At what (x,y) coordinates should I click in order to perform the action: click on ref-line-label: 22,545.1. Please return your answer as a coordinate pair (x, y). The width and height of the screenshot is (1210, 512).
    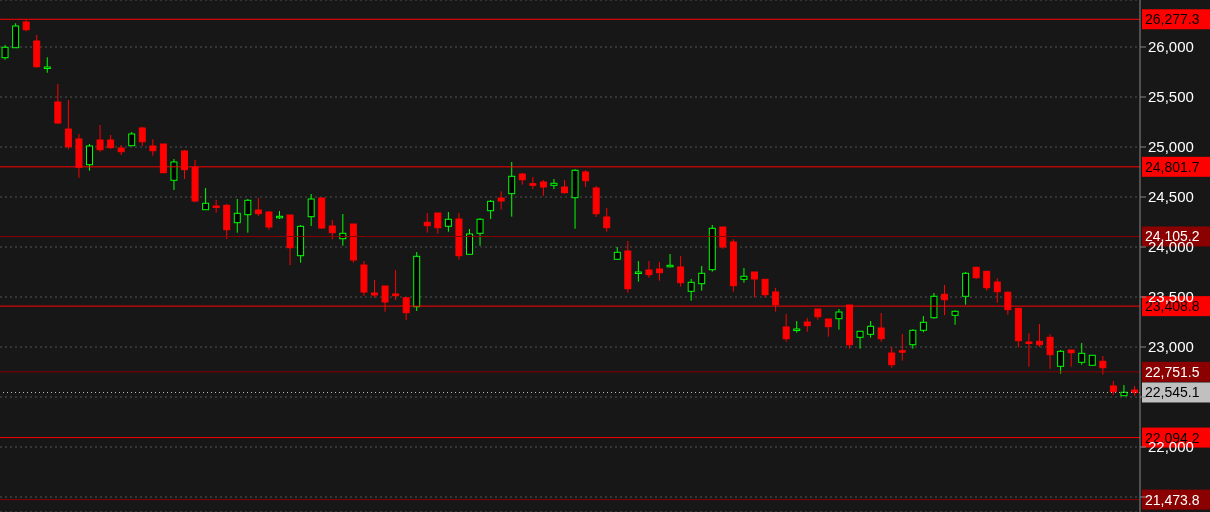
    Looking at the image, I should click on (1172, 392).